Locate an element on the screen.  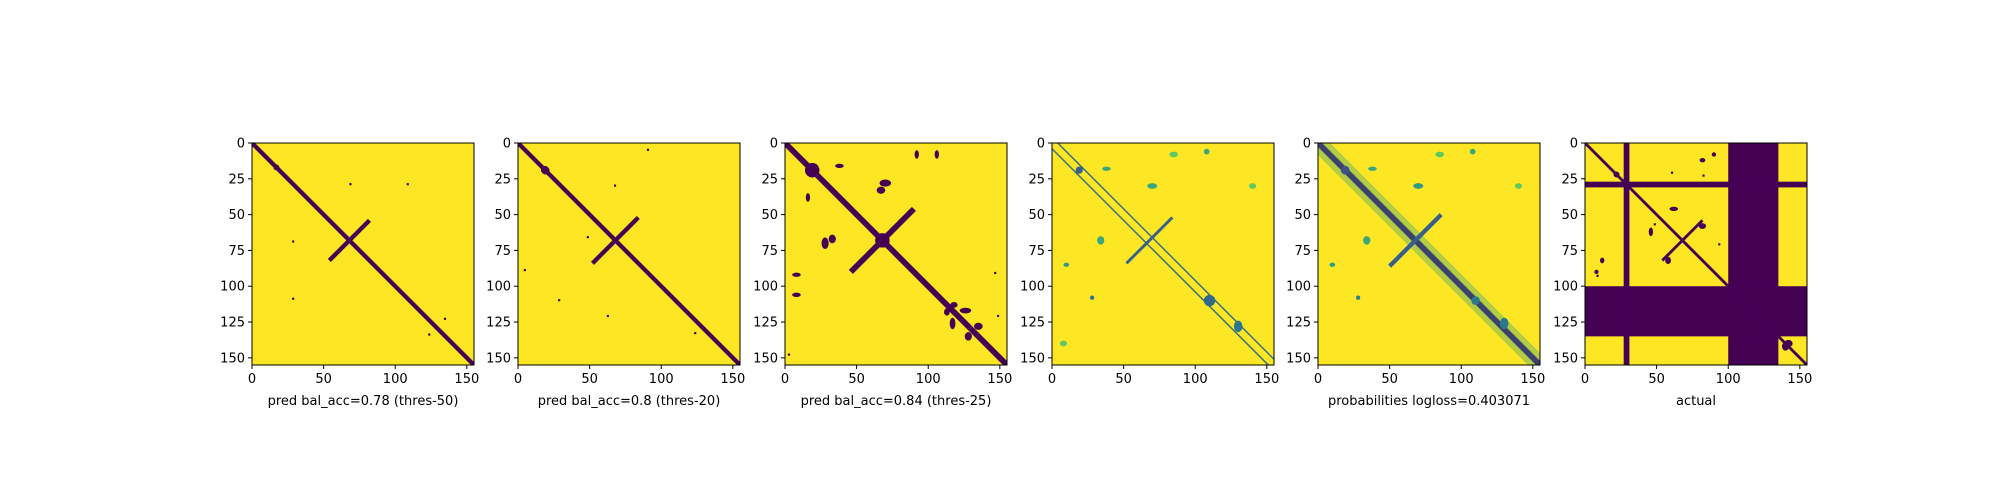
x-axis-label: probabilities logloss=0.403071 is located at coordinates (1429, 401).